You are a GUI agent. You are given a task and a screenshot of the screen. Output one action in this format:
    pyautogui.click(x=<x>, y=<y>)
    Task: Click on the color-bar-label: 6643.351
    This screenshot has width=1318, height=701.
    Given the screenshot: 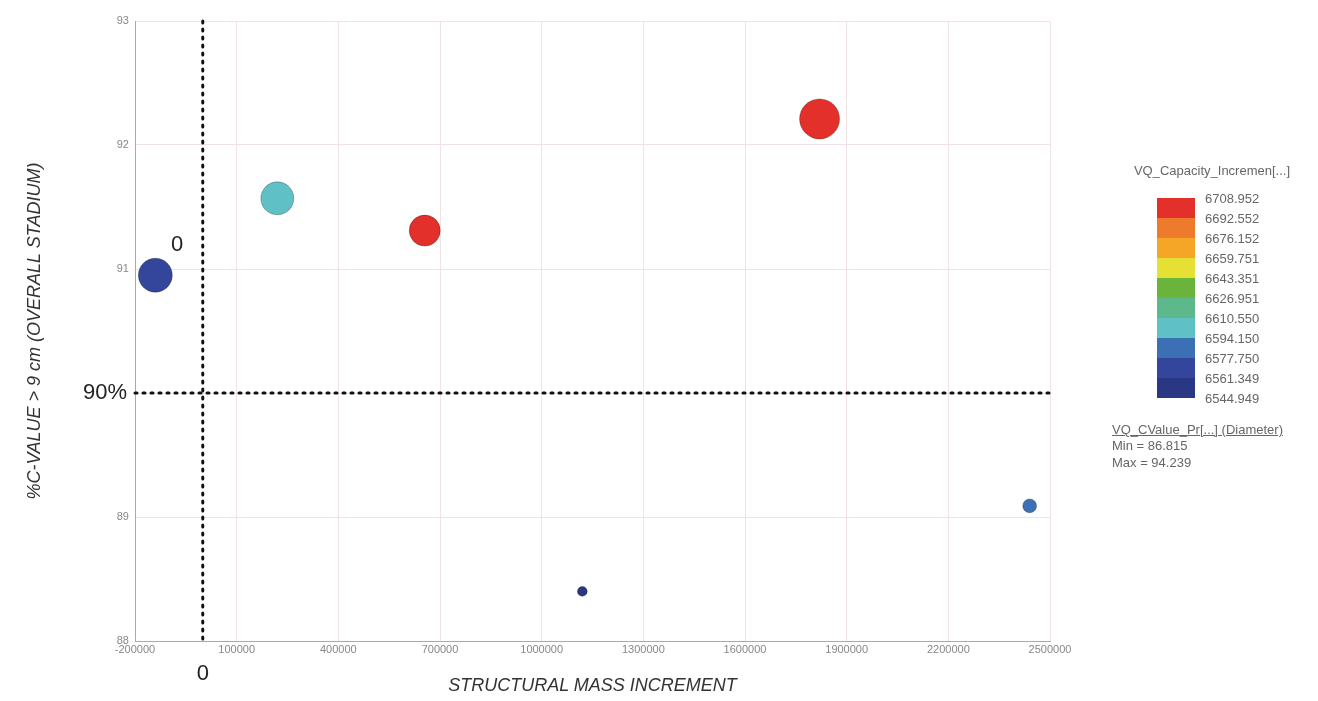 What is the action you would take?
    pyautogui.click(x=1232, y=278)
    